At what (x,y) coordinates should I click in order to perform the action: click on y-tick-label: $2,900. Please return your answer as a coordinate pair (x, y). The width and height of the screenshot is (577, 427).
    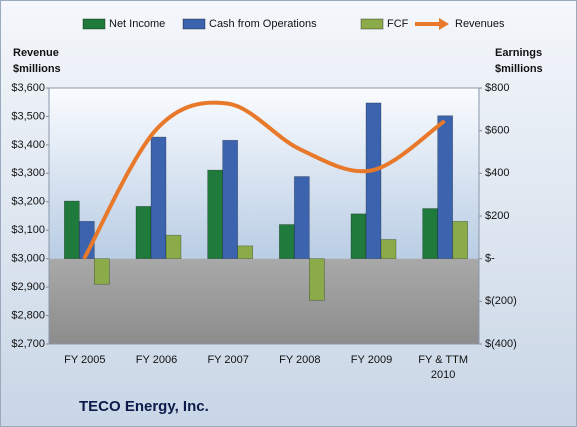
    Looking at the image, I should click on (28, 287).